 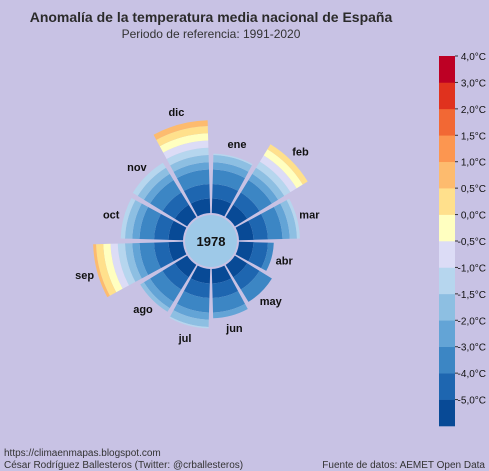 I want to click on month-label-ago: ago, so click(x=143, y=310).